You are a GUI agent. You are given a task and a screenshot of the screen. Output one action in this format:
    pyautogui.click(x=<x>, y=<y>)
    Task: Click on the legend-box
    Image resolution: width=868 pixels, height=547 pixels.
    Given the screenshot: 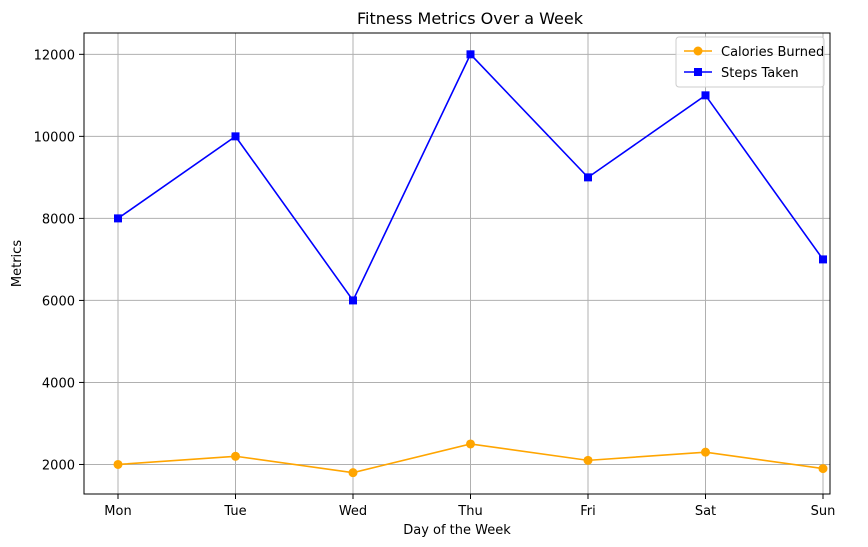 What is the action you would take?
    pyautogui.click(x=750, y=62)
    